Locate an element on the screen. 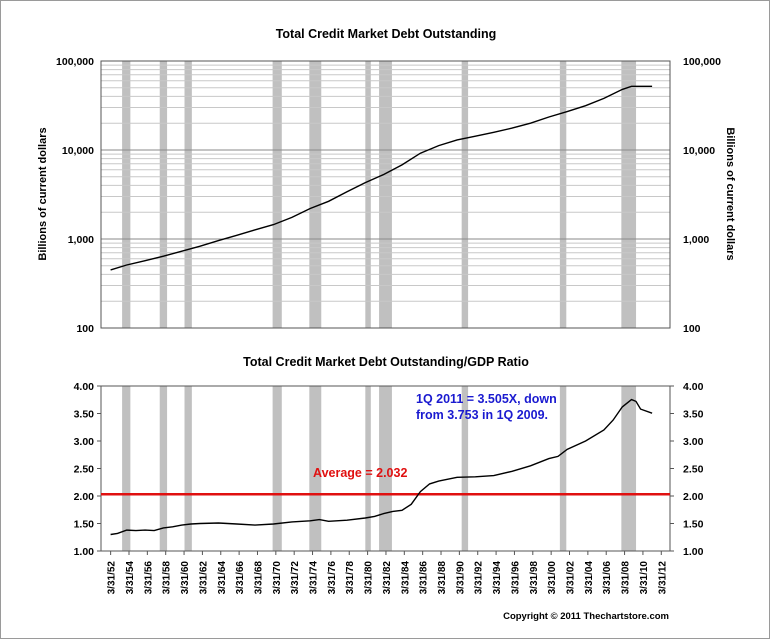  x-tick-label-10: 3/31/72 is located at coordinates (295, 578).